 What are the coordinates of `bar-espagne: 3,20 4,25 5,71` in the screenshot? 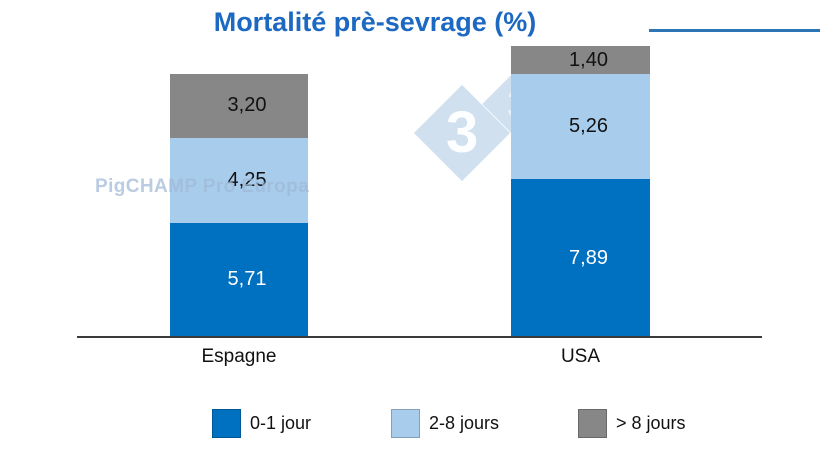 It's located at (239, 205).